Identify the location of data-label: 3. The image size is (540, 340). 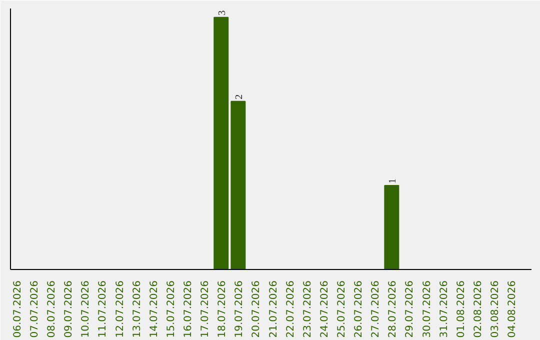
(222, 13).